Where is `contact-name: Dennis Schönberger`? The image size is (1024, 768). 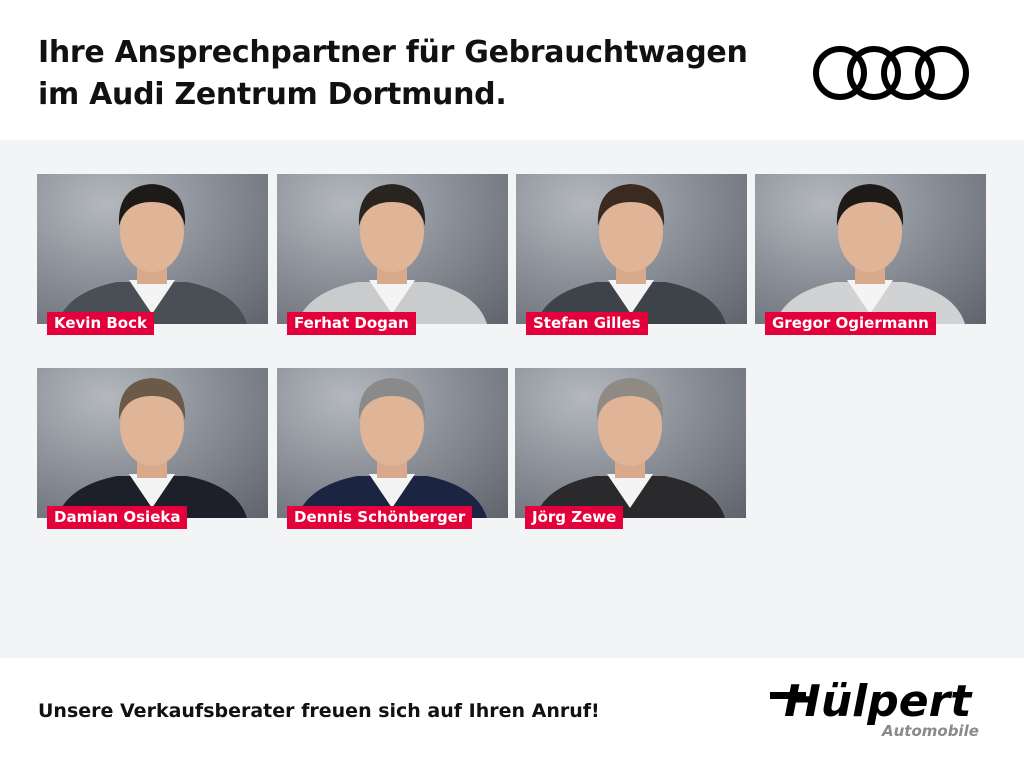
contact-name: Dennis Schönberger is located at coordinates (380, 517).